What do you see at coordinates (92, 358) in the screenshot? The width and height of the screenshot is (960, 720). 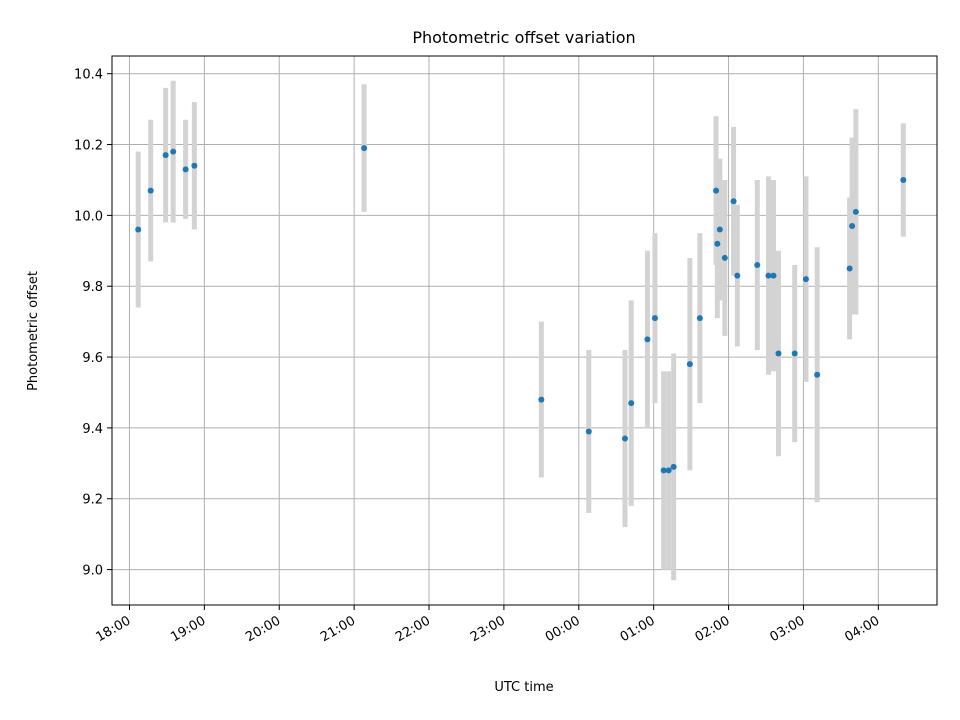 I see `y-tick-label: 9.6` at bounding box center [92, 358].